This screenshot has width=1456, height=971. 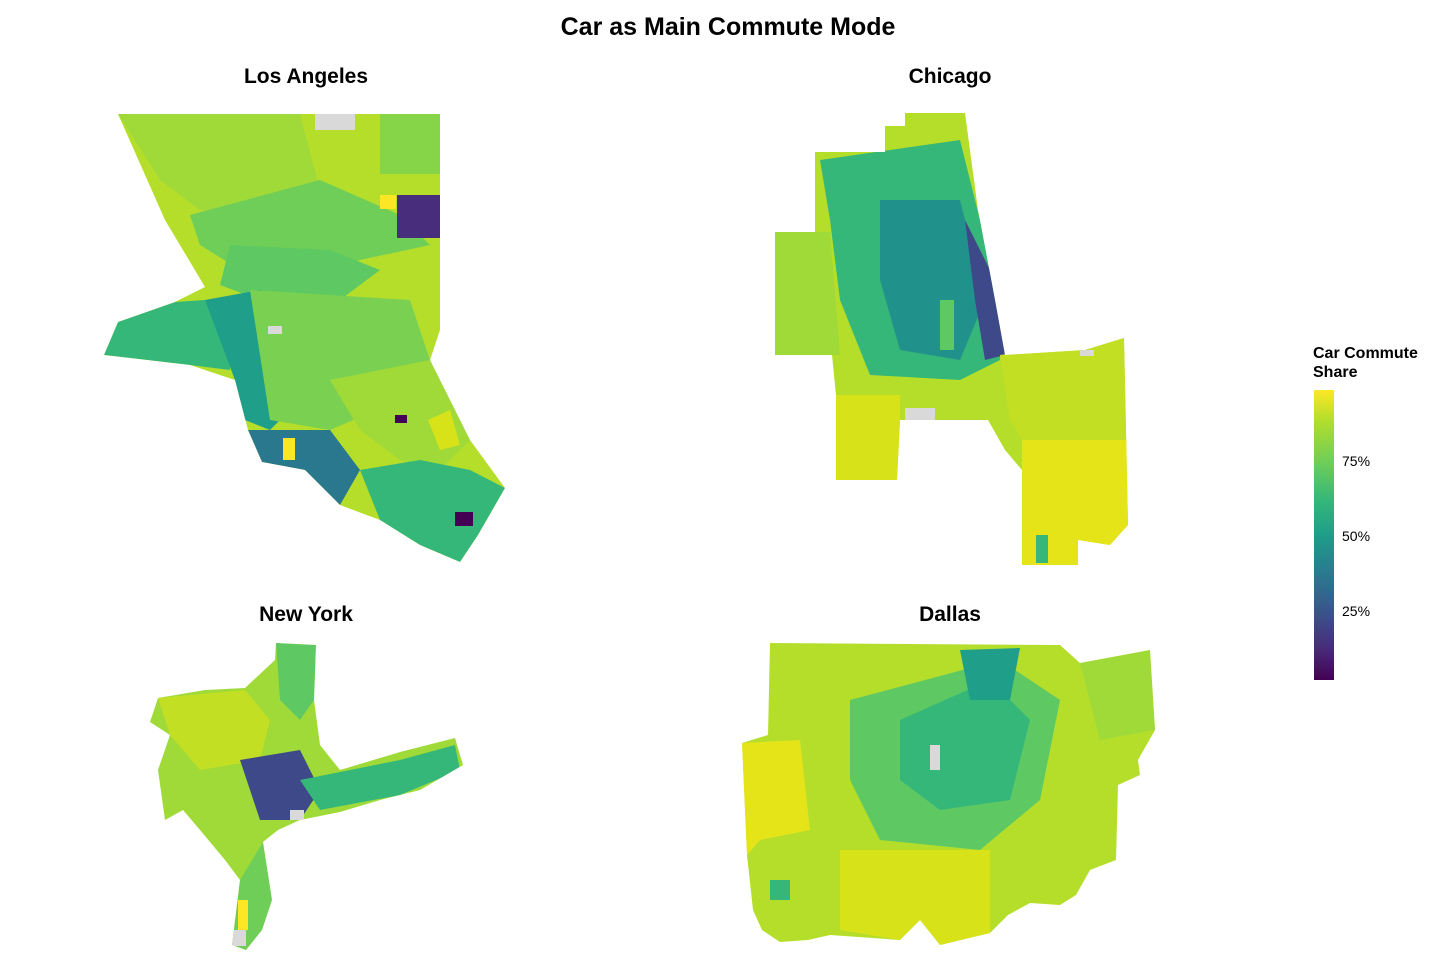 I want to click on panel-title-dallas: Dallas, so click(x=950, y=614).